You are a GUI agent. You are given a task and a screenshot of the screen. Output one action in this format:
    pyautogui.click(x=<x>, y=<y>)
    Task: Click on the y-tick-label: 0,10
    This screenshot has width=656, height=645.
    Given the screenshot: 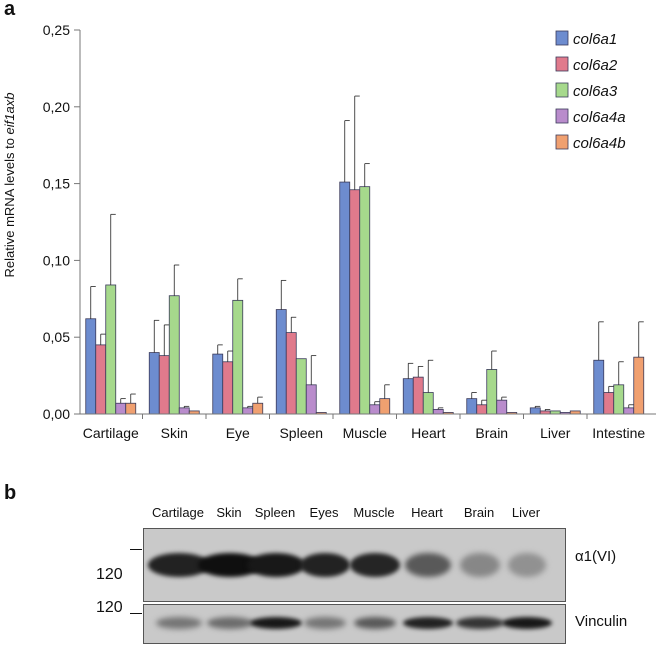 What is the action you would take?
    pyautogui.click(x=56, y=260)
    